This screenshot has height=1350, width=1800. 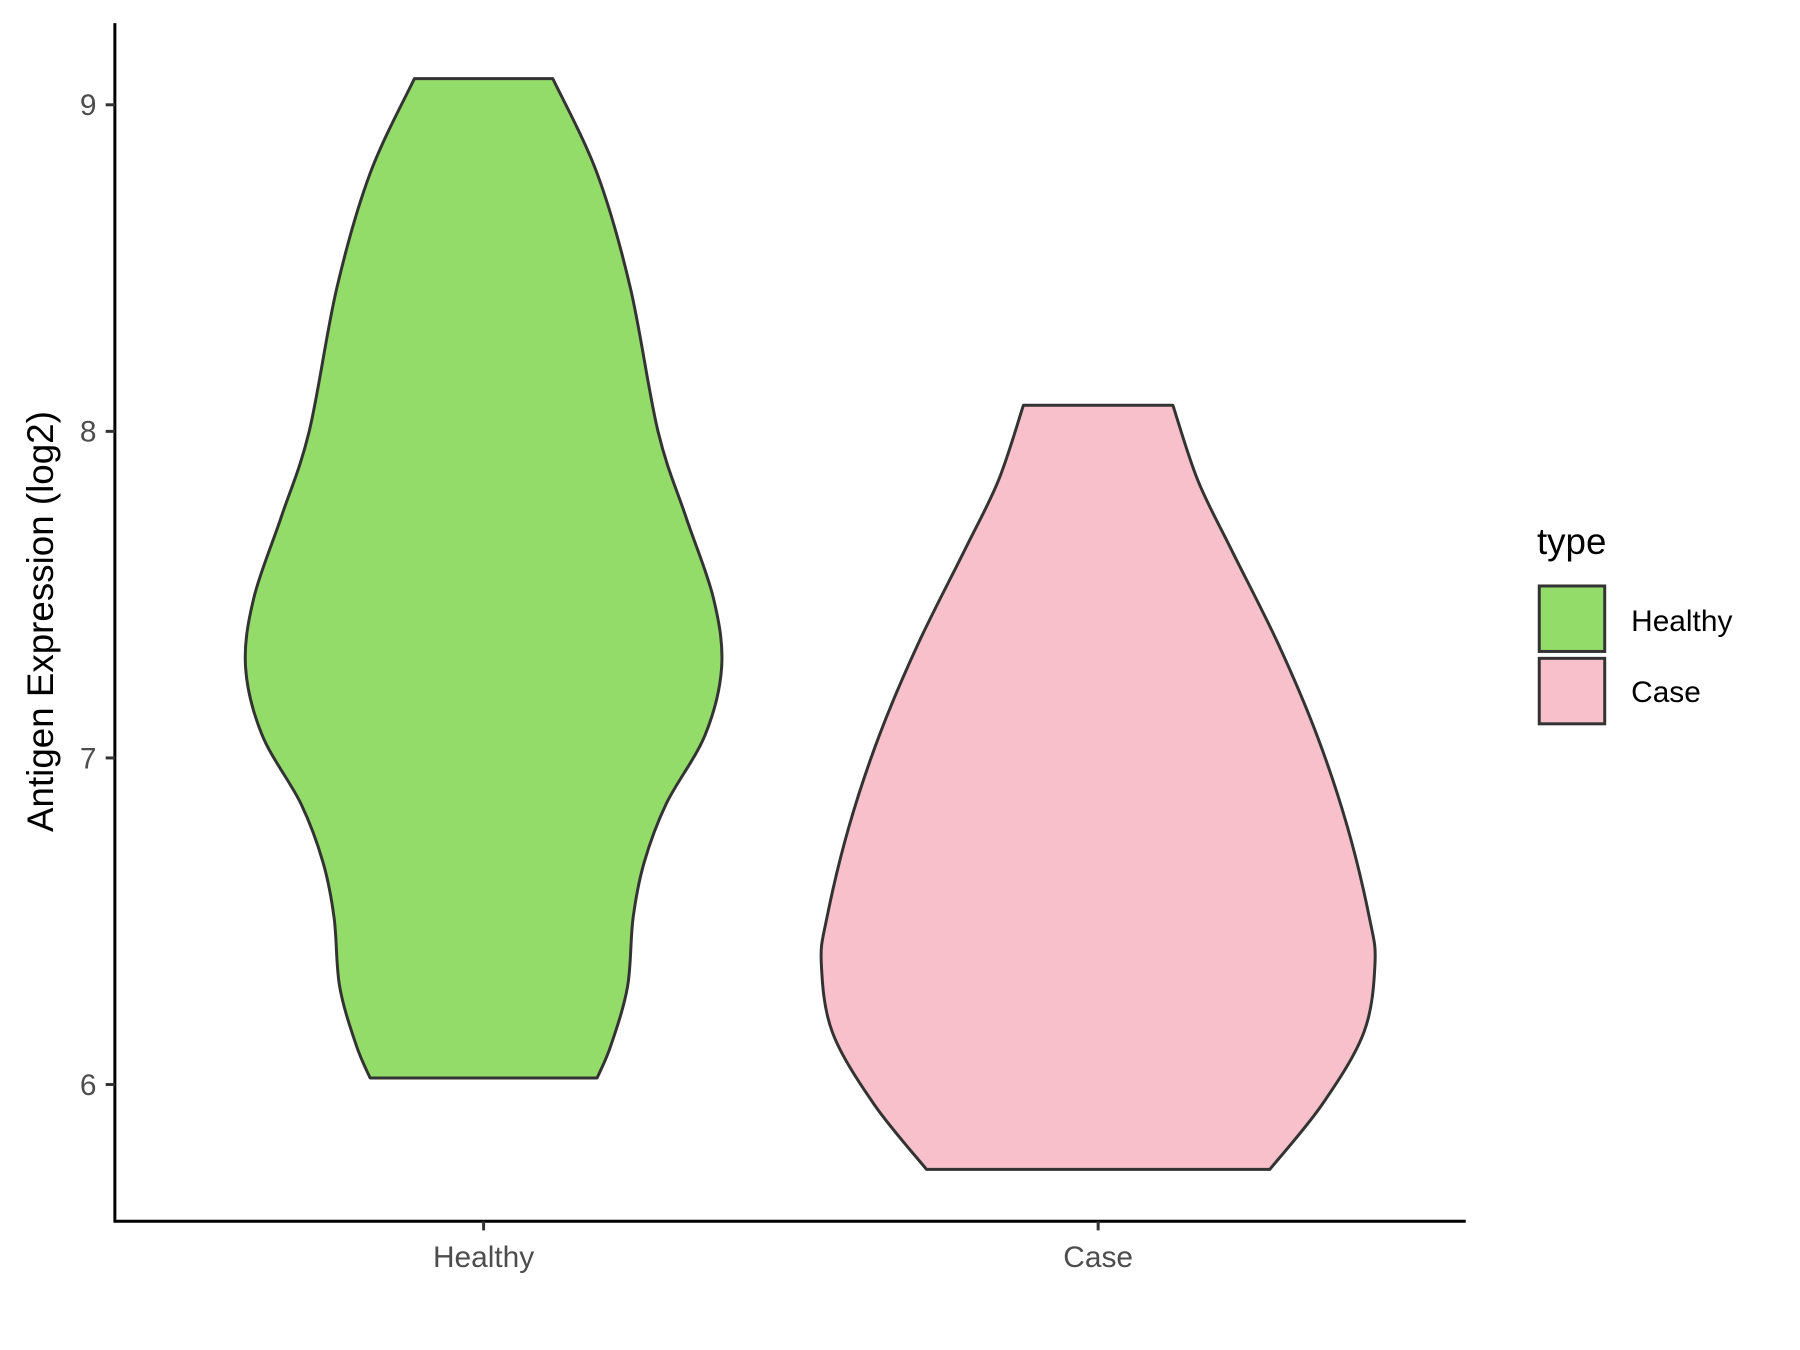 What do you see at coordinates (783, 1247) in the screenshot?
I see `x-ticks: Healthy Case` at bounding box center [783, 1247].